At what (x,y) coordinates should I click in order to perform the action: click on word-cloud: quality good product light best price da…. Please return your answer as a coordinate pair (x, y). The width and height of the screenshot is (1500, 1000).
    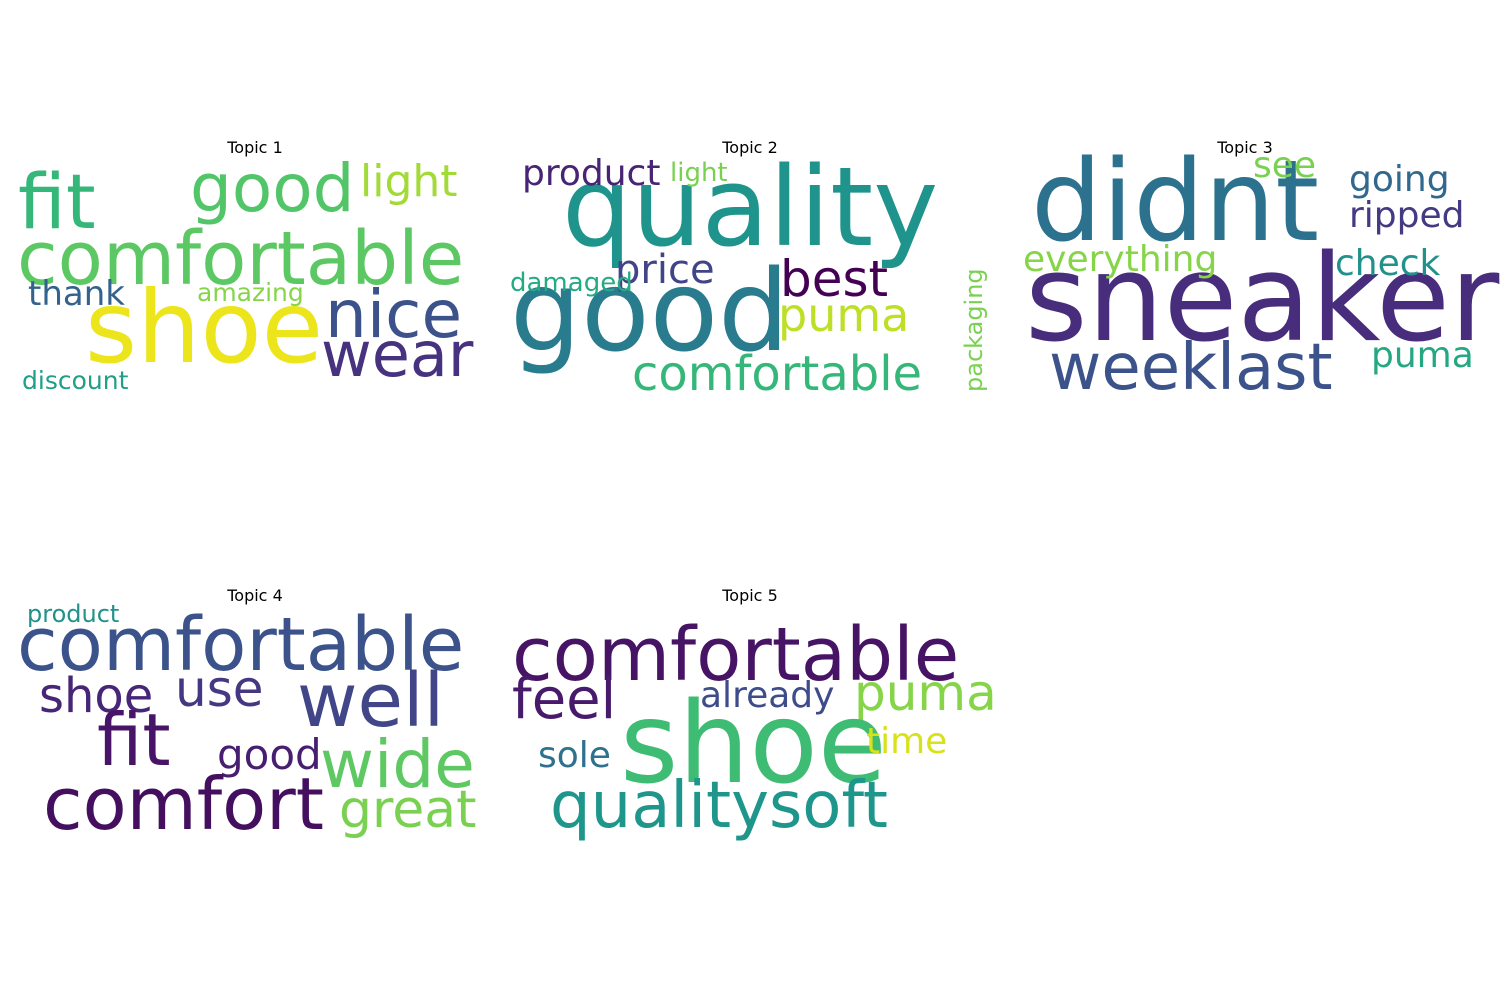
    Looking at the image, I should click on (750, 277).